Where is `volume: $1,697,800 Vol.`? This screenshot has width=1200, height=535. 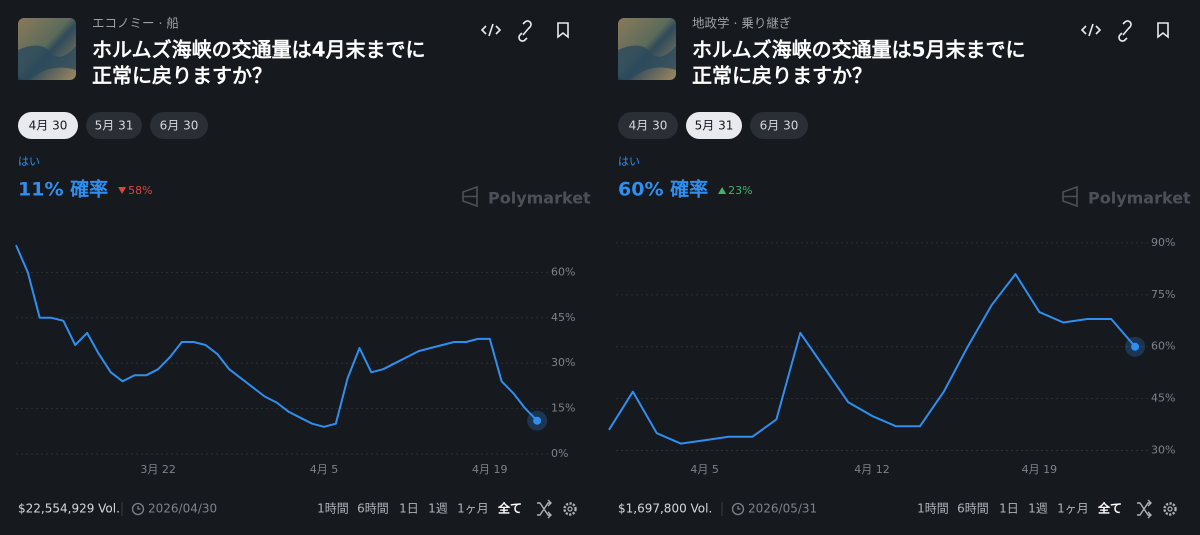 volume: $1,697,800 Vol. is located at coordinates (665, 509).